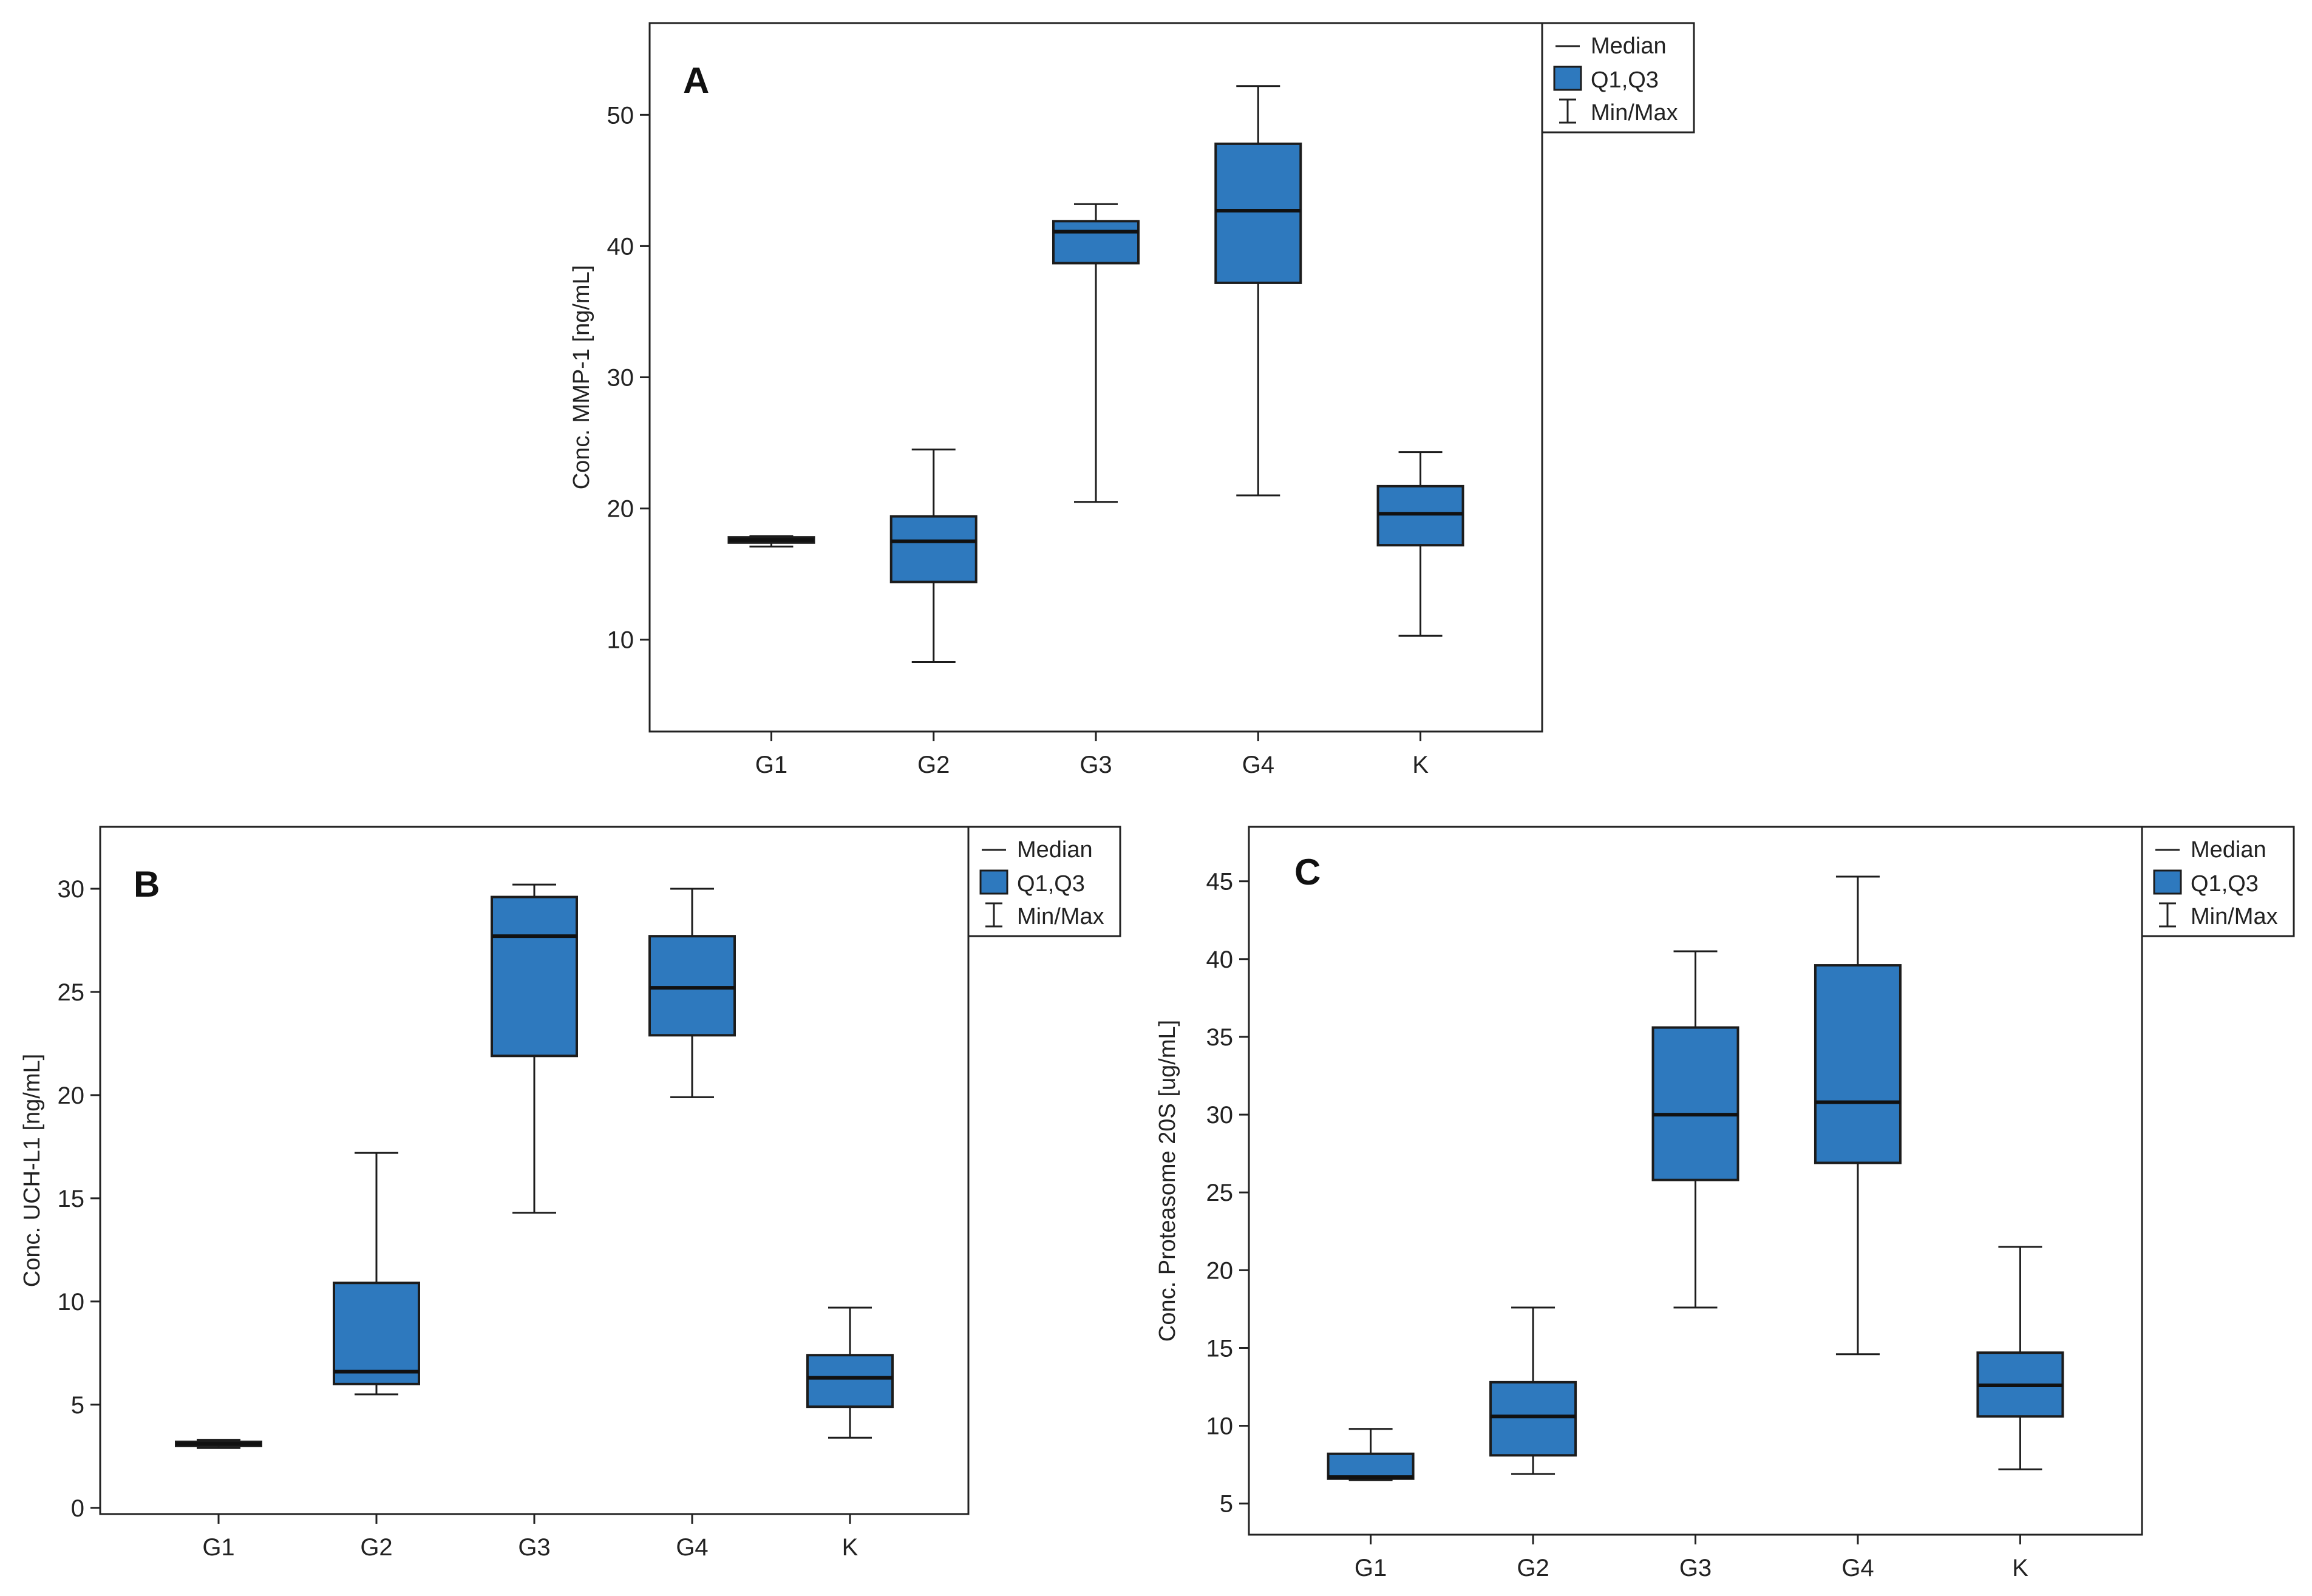 The width and height of the screenshot is (2312, 1596). Describe the element at coordinates (620, 115) in the screenshot. I see `y-tick-label: 50` at that location.